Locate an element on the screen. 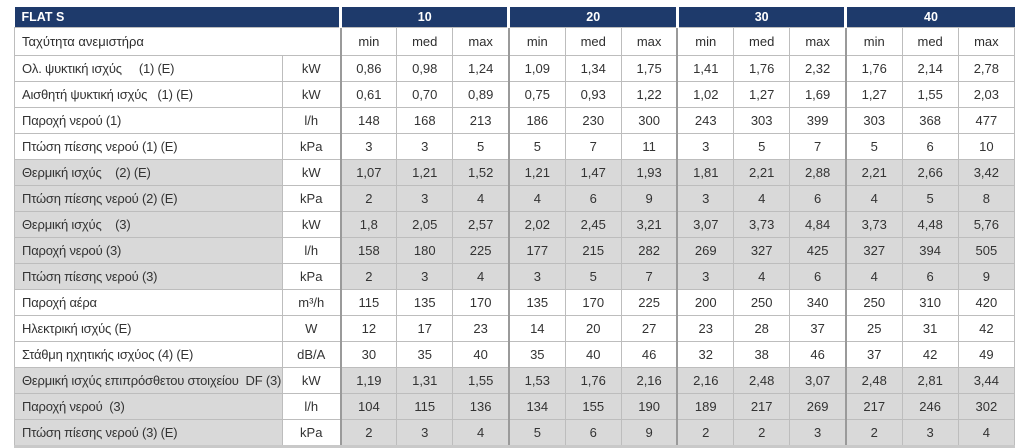 The width and height of the screenshot is (1024, 448). row-unit: W is located at coordinates (311, 328).